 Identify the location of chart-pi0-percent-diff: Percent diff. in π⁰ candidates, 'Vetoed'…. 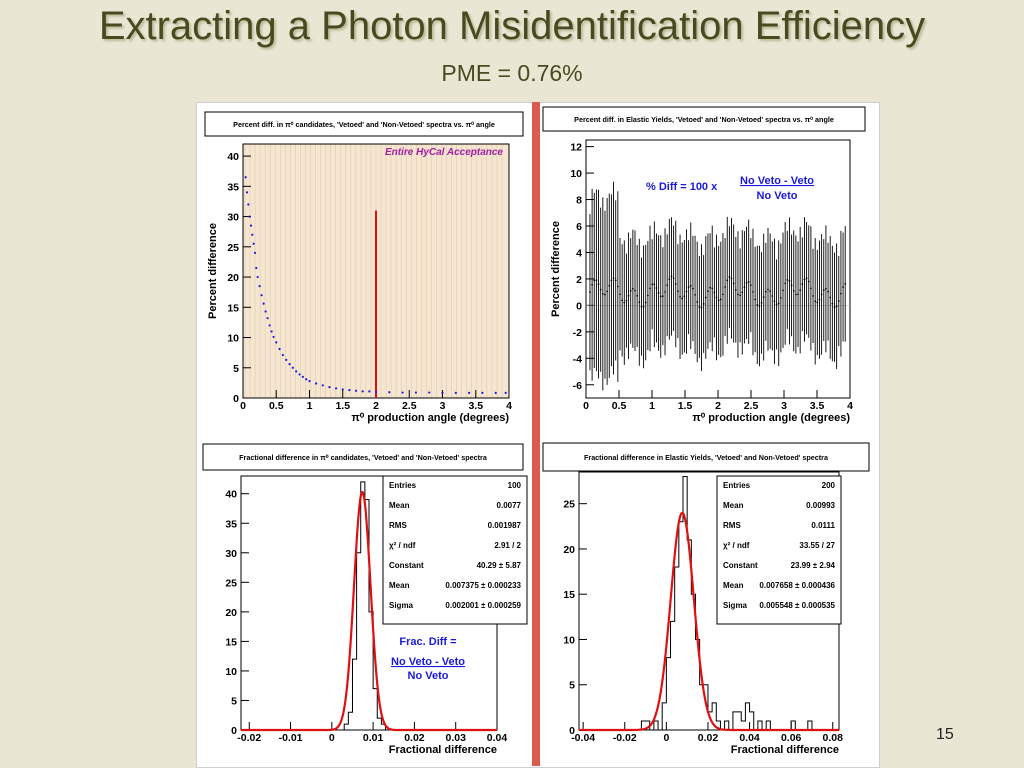
(364, 267).